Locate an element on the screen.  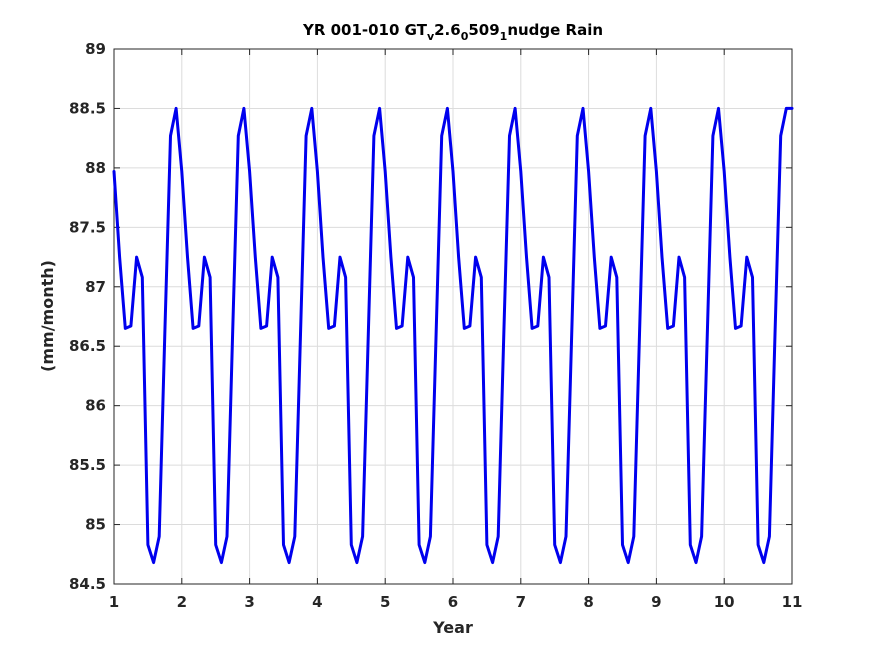
x-tick-label: 5 is located at coordinates (385, 602).